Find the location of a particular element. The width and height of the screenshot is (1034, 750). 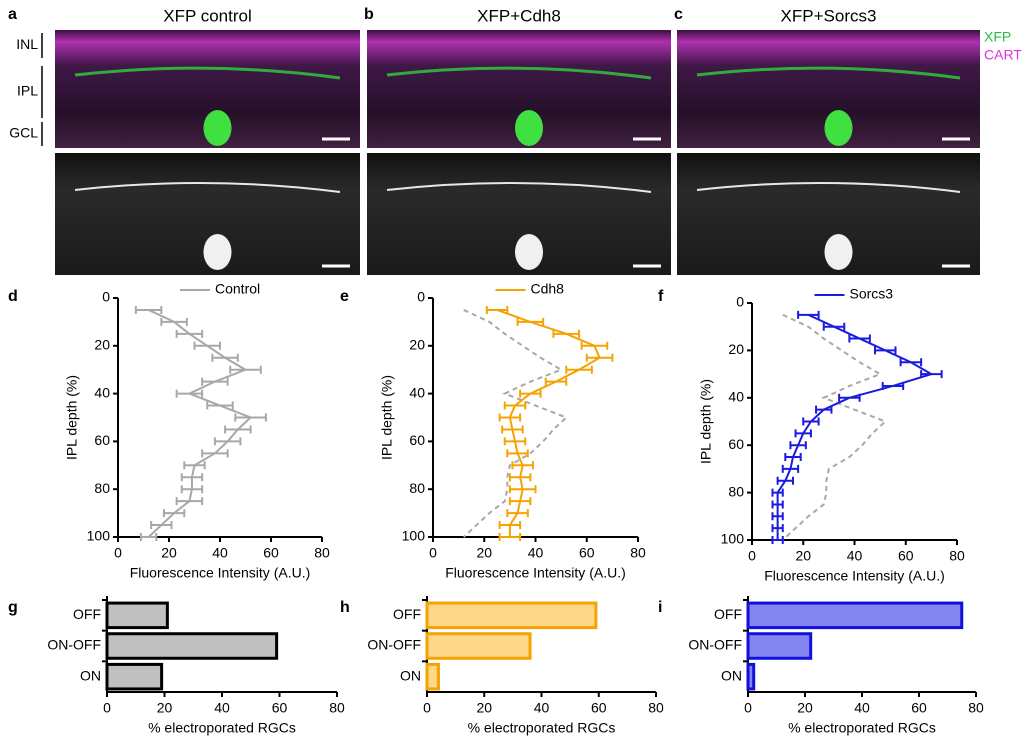

layer-label: INL is located at coordinates (27, 44).